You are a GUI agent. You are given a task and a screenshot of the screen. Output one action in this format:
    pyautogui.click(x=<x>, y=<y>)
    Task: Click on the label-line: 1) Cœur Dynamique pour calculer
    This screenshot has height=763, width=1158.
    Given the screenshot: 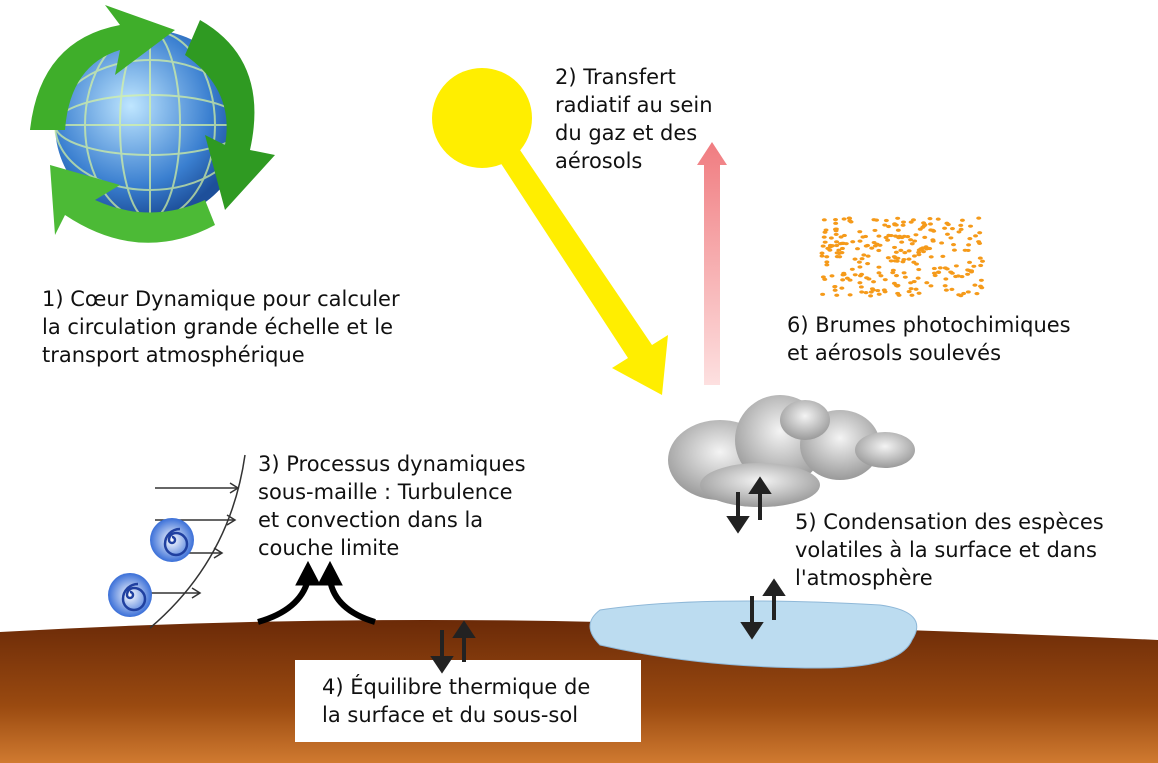 What is the action you would take?
    pyautogui.click(x=221, y=299)
    